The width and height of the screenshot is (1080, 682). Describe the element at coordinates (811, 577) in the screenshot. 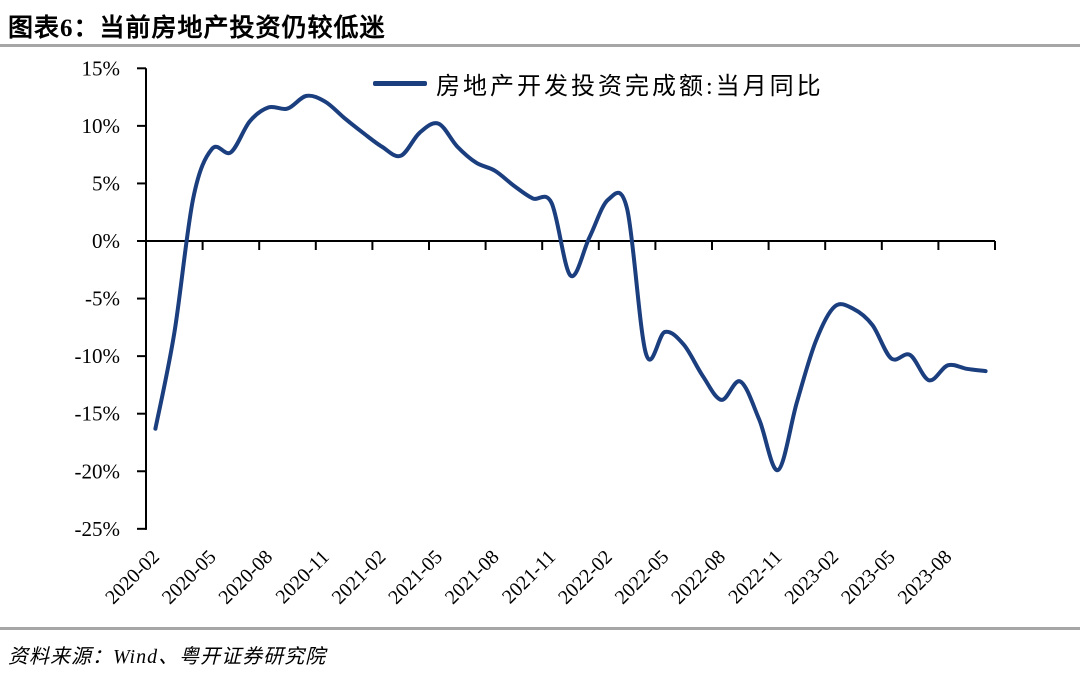

I see `x-tick-label: 2023-02` at that location.